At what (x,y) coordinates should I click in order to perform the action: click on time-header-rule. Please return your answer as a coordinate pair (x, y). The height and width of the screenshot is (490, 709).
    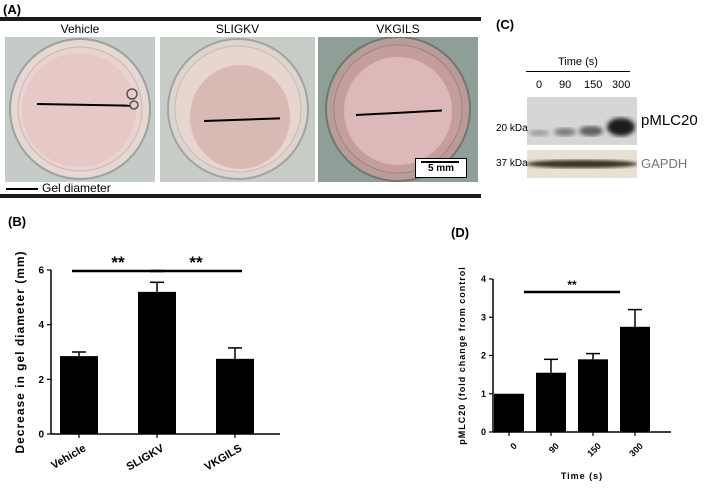
    Looking at the image, I should click on (578, 71).